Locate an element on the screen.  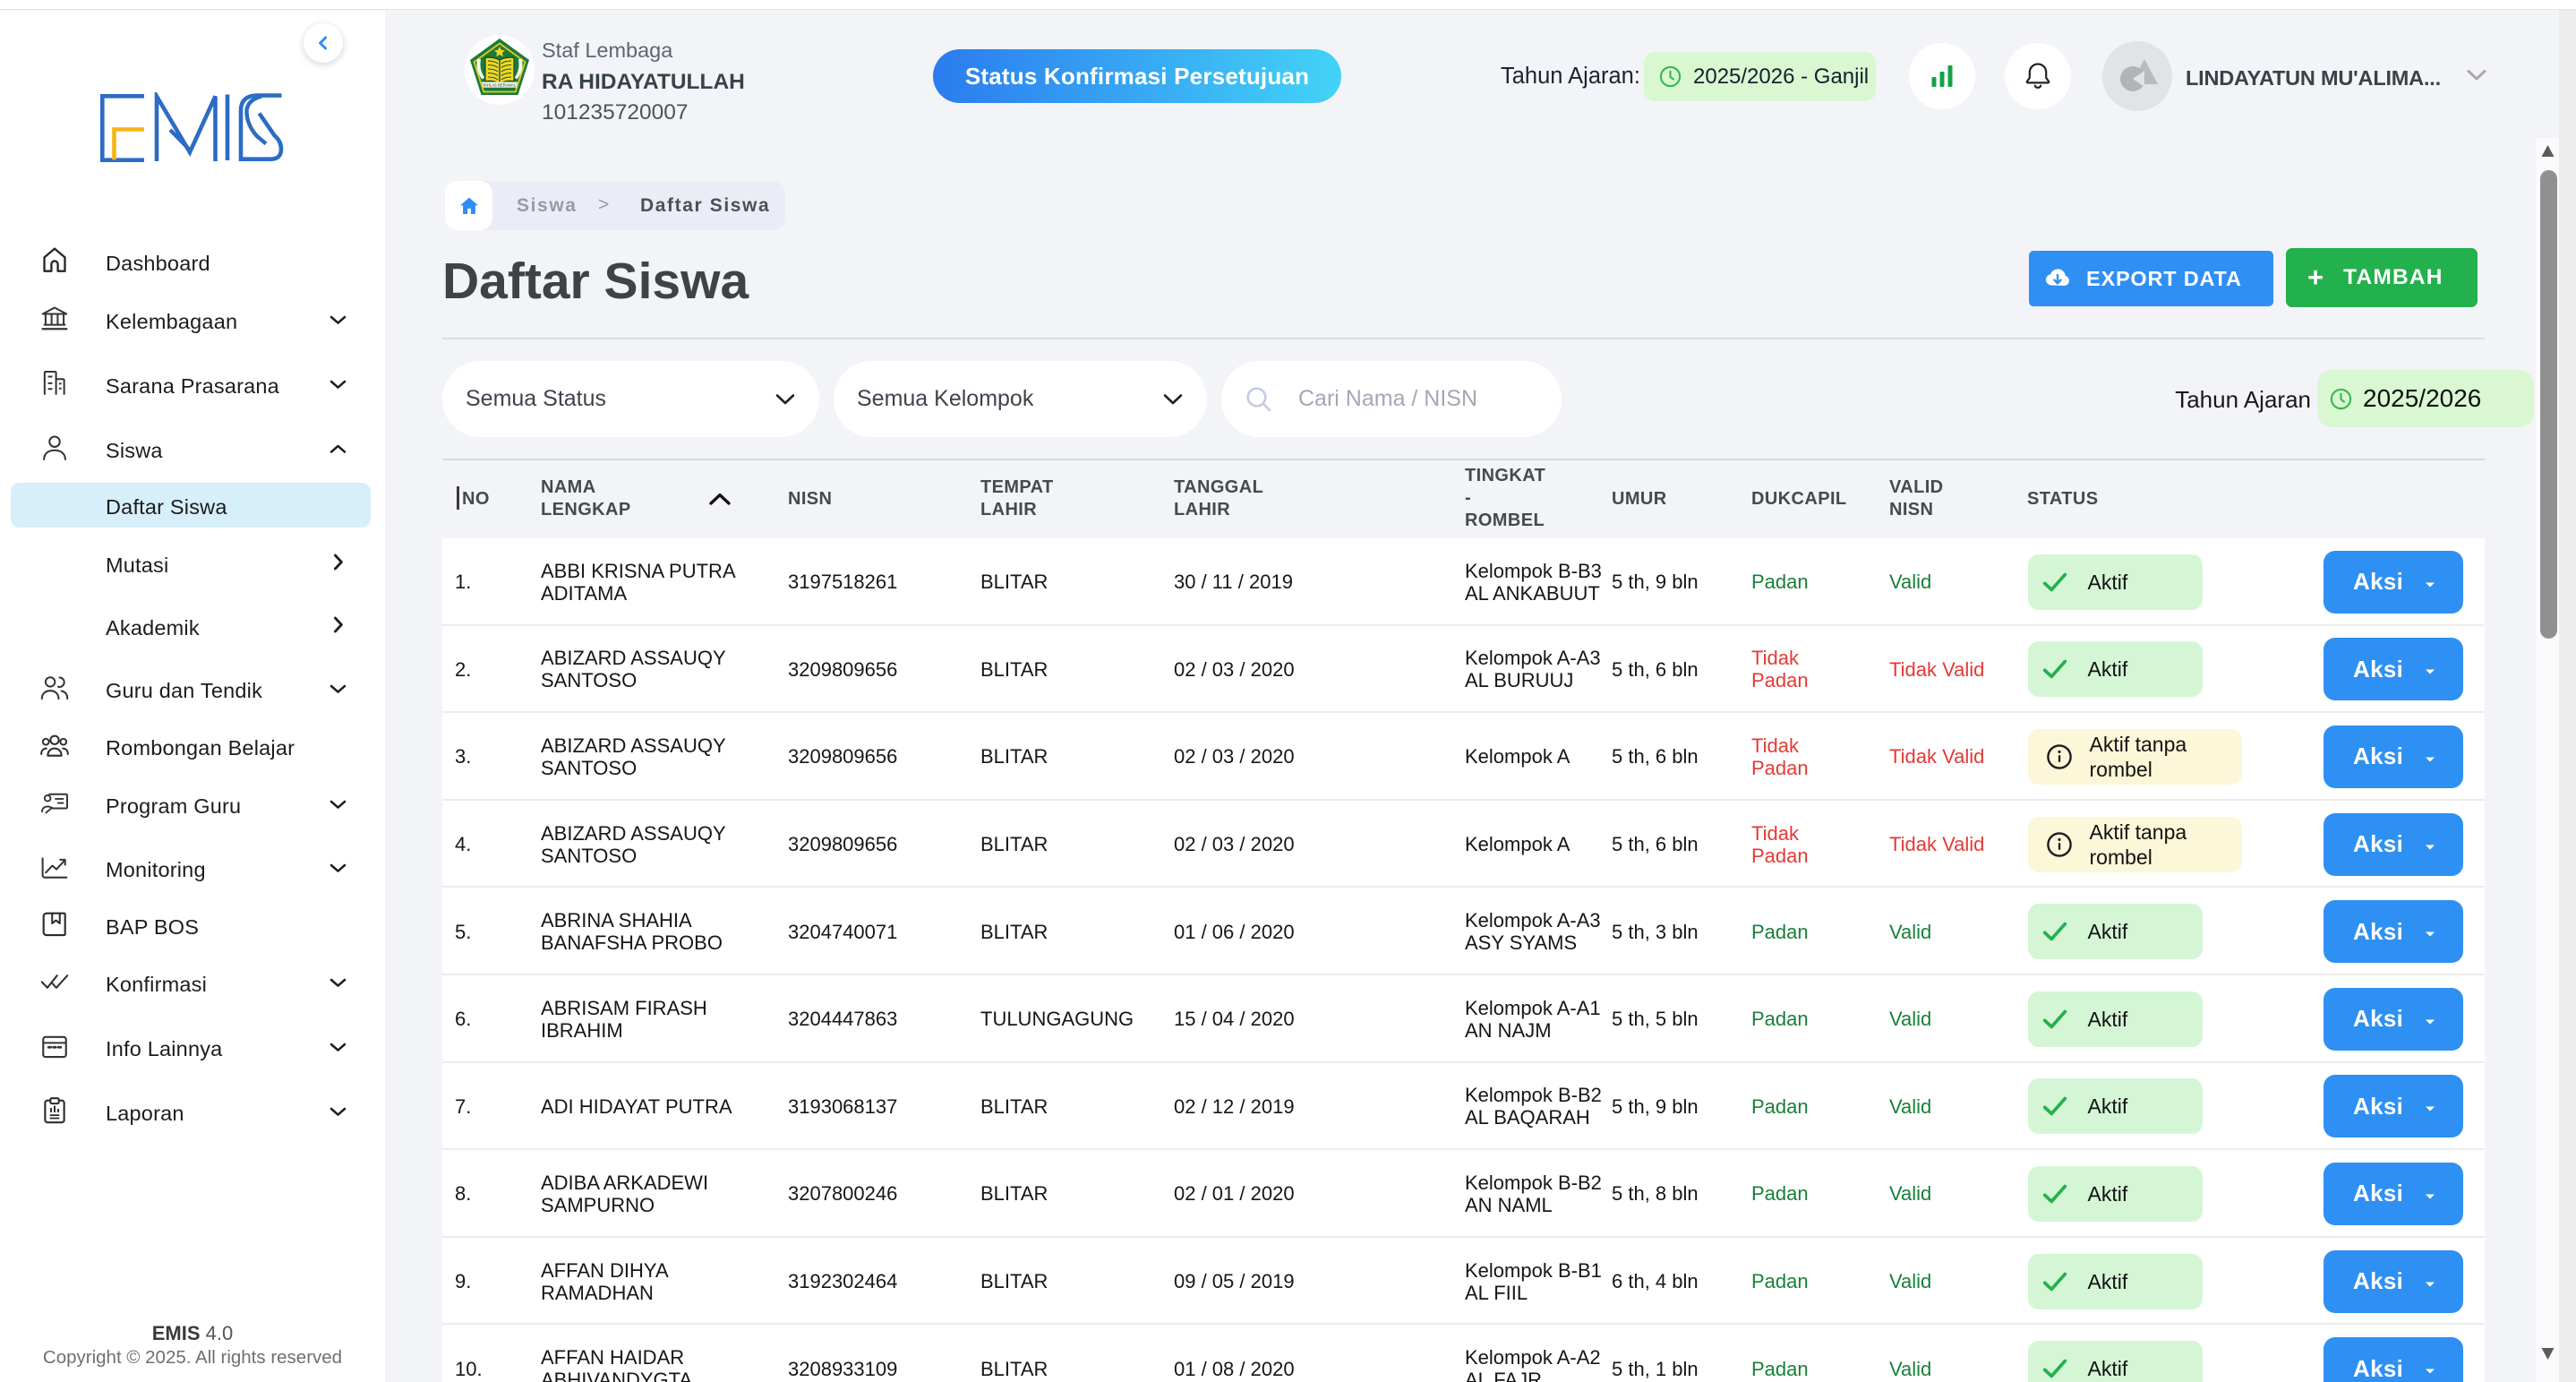
svg-text: IKHLAS BERAMAL is located at coordinates (500, 85).